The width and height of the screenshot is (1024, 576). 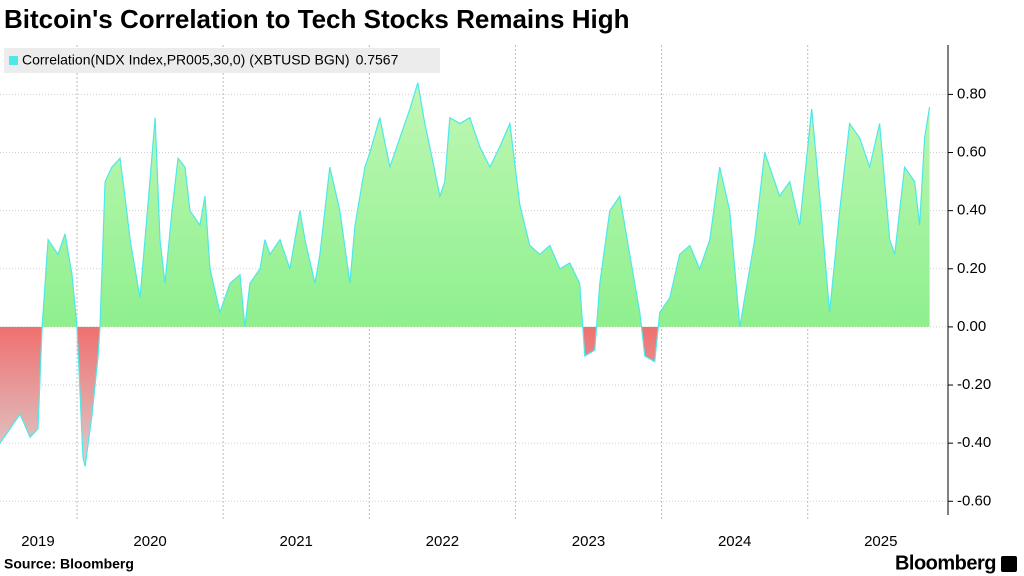 I want to click on x-tick-label: 2021, so click(x=296, y=541).